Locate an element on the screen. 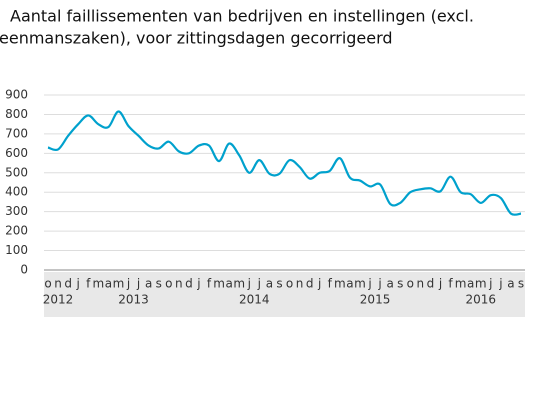 Image resolution: width=535 pixels, height=400 pixels. y-tick-label: 0 is located at coordinates (24, 270).